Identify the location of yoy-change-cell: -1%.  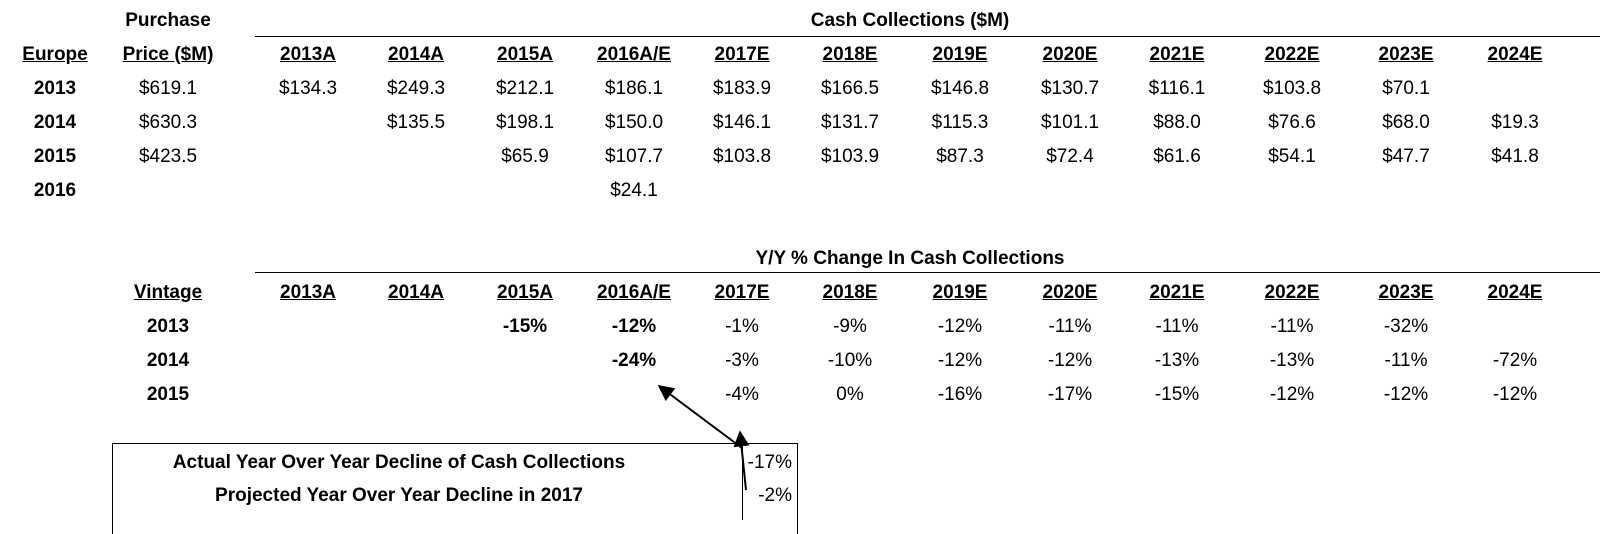
(742, 326).